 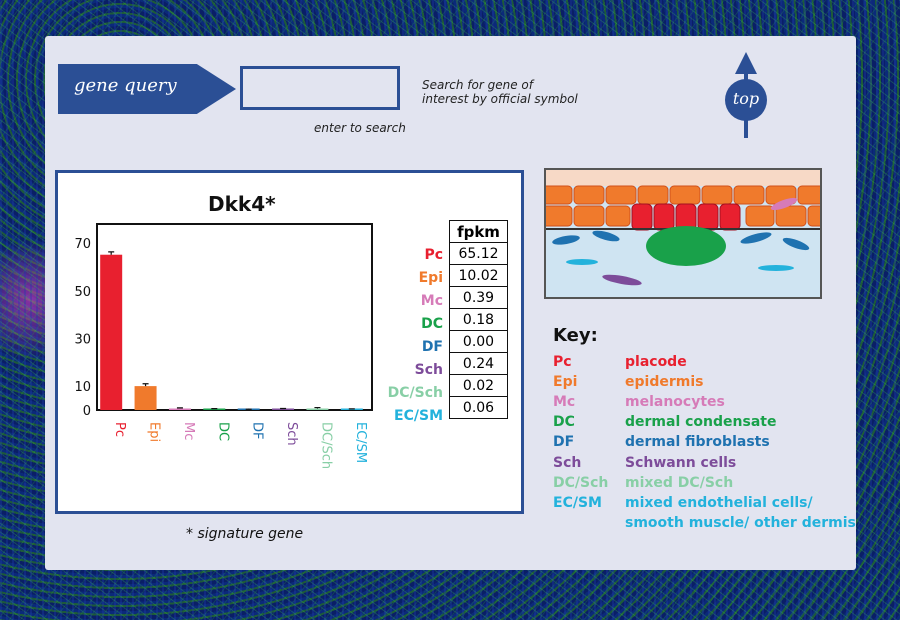 I want to click on bar-pc, so click(x=111, y=332).